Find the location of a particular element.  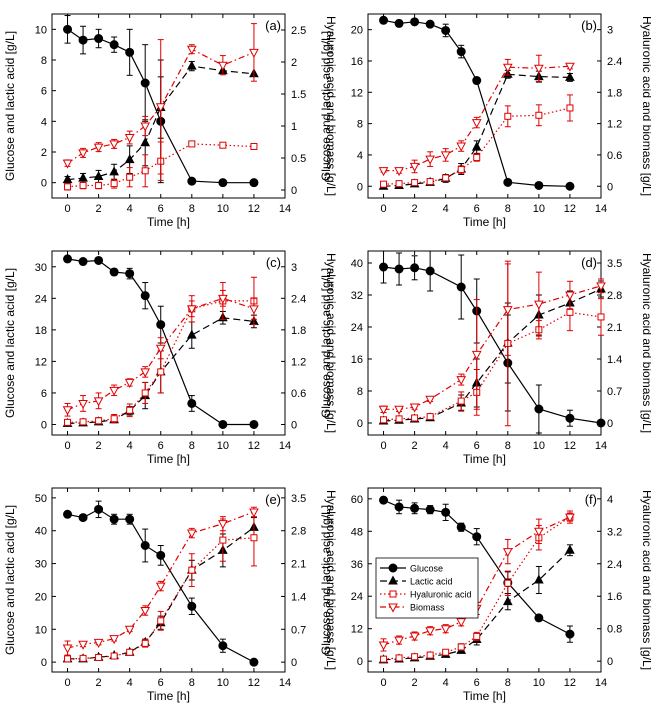

y-tick-label-left: 8 is located at coordinates (360, 125).